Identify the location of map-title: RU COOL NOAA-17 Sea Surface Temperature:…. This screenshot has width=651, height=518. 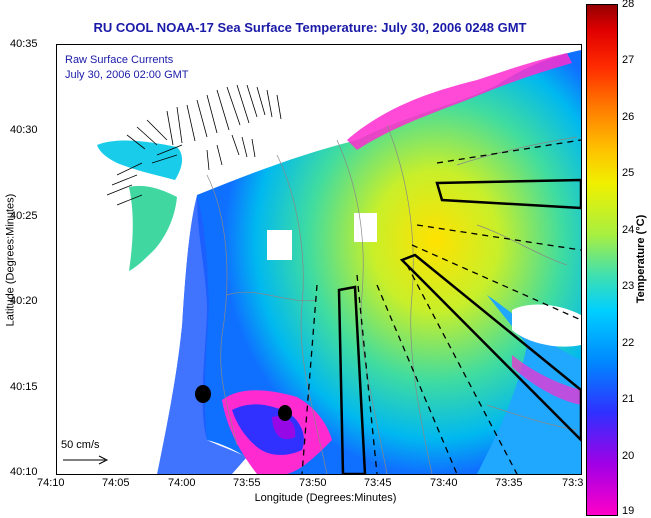
(310, 27).